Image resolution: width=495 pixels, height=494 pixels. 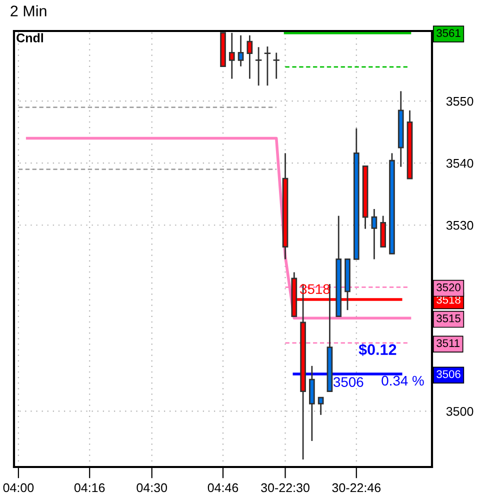 I want to click on x-tick-label: 30-22:30, so click(x=285, y=487).